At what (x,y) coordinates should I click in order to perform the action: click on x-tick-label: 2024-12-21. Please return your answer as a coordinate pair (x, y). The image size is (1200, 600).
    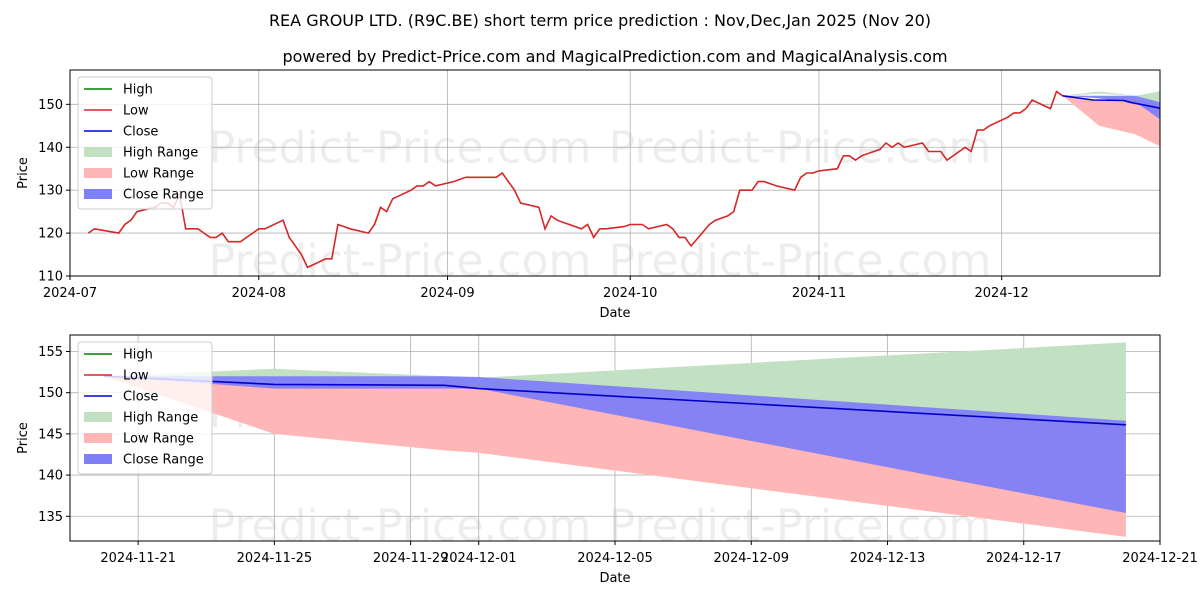
    Looking at the image, I should click on (1160, 558).